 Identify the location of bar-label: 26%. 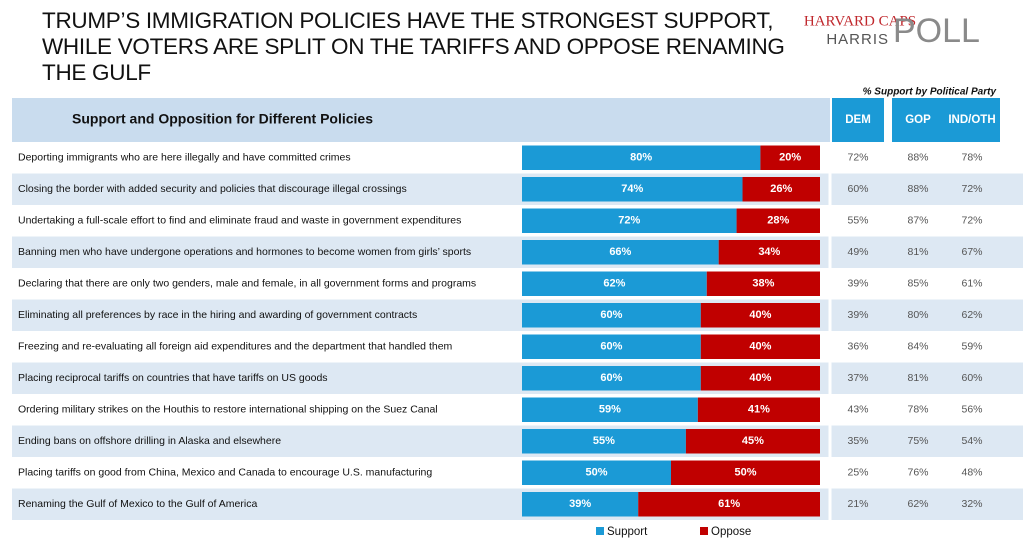
(781, 189).